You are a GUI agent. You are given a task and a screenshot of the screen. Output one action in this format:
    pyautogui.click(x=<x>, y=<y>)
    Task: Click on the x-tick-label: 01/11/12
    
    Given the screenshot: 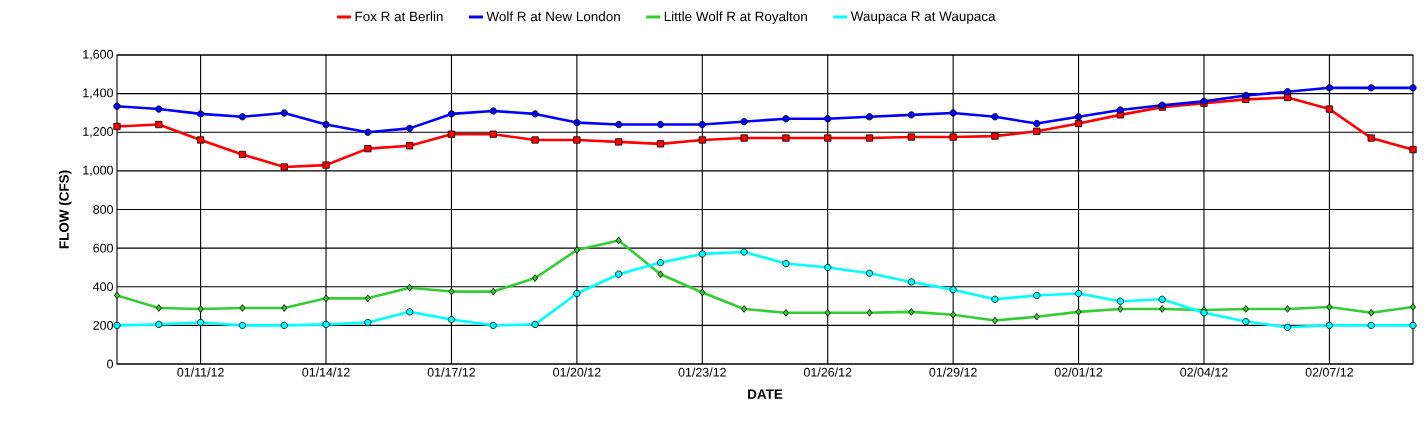 What is the action you would take?
    pyautogui.click(x=200, y=372)
    